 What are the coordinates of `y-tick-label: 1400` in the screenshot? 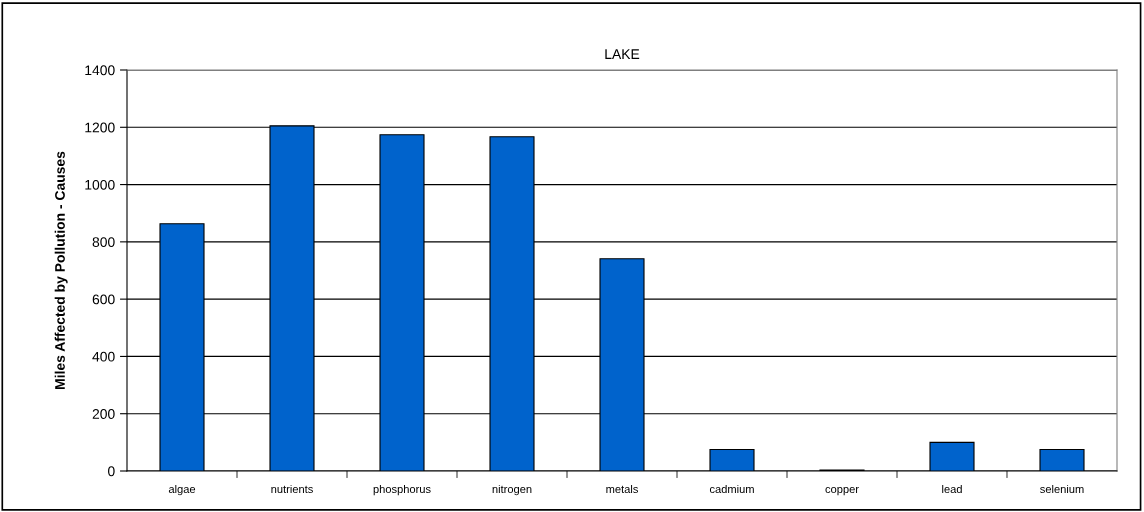 It's located at (100, 70).